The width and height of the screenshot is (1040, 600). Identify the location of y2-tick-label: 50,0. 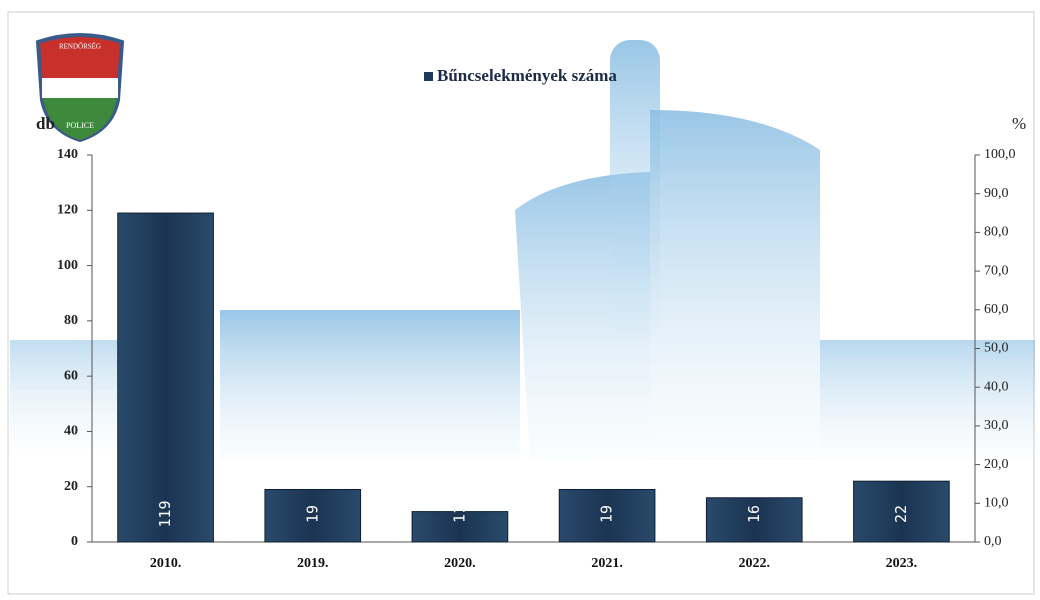
(996, 348).